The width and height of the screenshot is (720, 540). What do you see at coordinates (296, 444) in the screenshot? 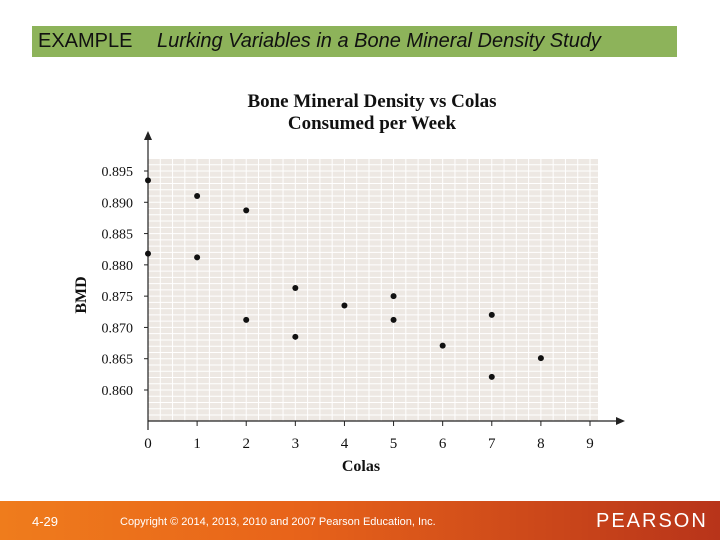
I see `x-tick-label: 3` at bounding box center [296, 444].